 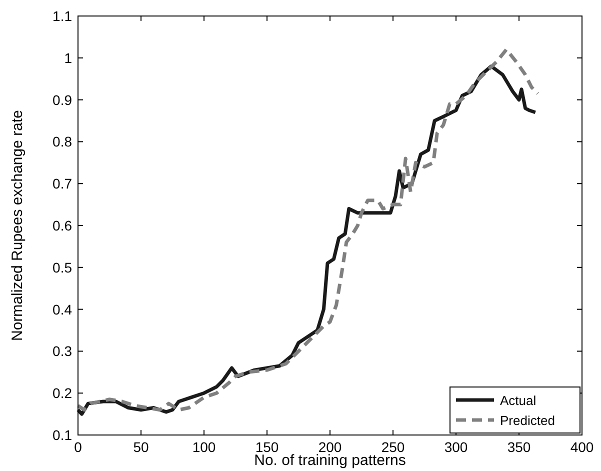 I want to click on x-tick-label: 400, so click(x=582, y=447).